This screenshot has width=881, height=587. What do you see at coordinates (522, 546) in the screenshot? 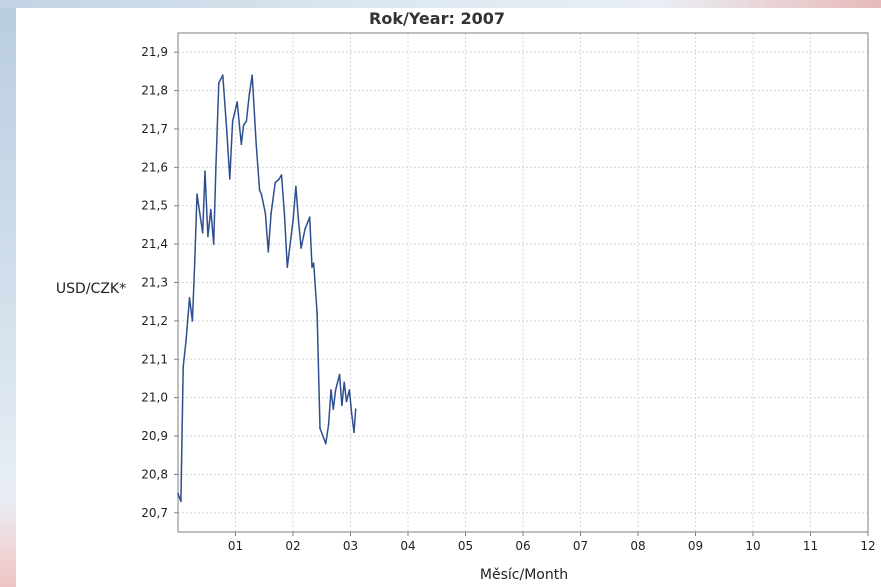
I see `x-tick-label: 06` at bounding box center [522, 546].